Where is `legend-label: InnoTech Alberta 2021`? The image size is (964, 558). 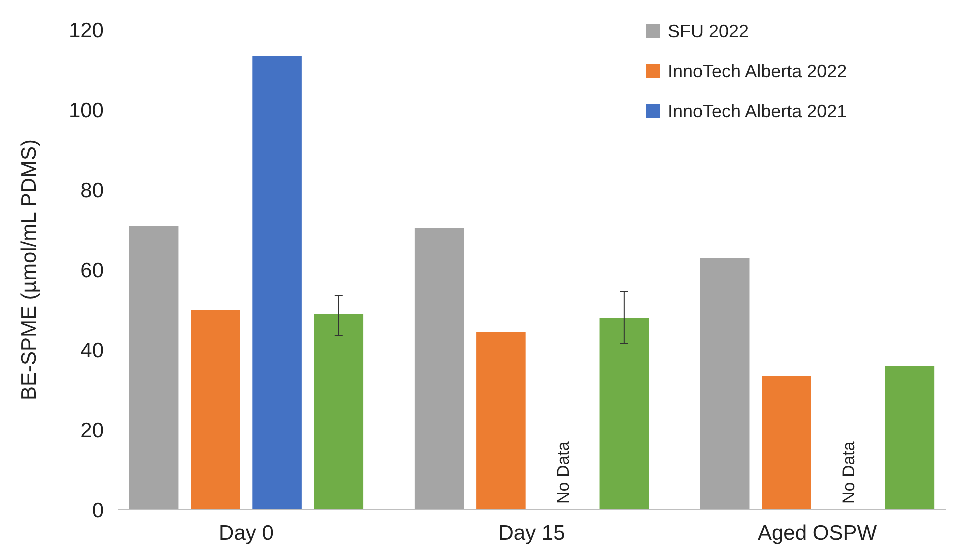
legend-label: InnoTech Alberta 2021 is located at coordinates (758, 111).